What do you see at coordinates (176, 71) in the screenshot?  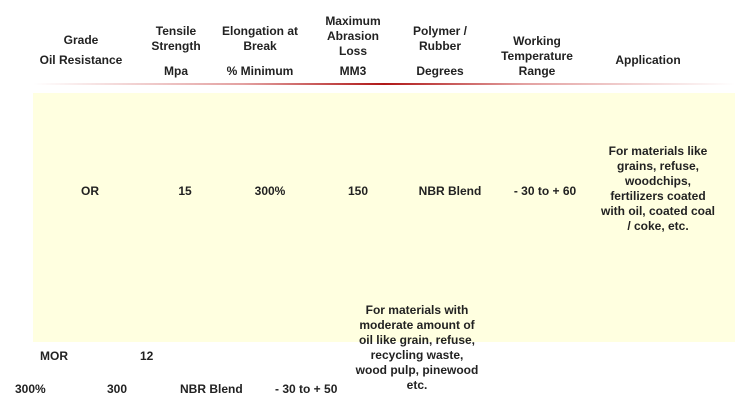 I see `header-tensile-unit: Mpa` at bounding box center [176, 71].